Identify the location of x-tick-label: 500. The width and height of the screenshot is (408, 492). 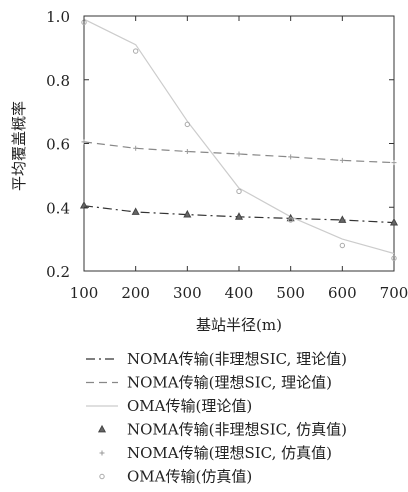
(290, 293).